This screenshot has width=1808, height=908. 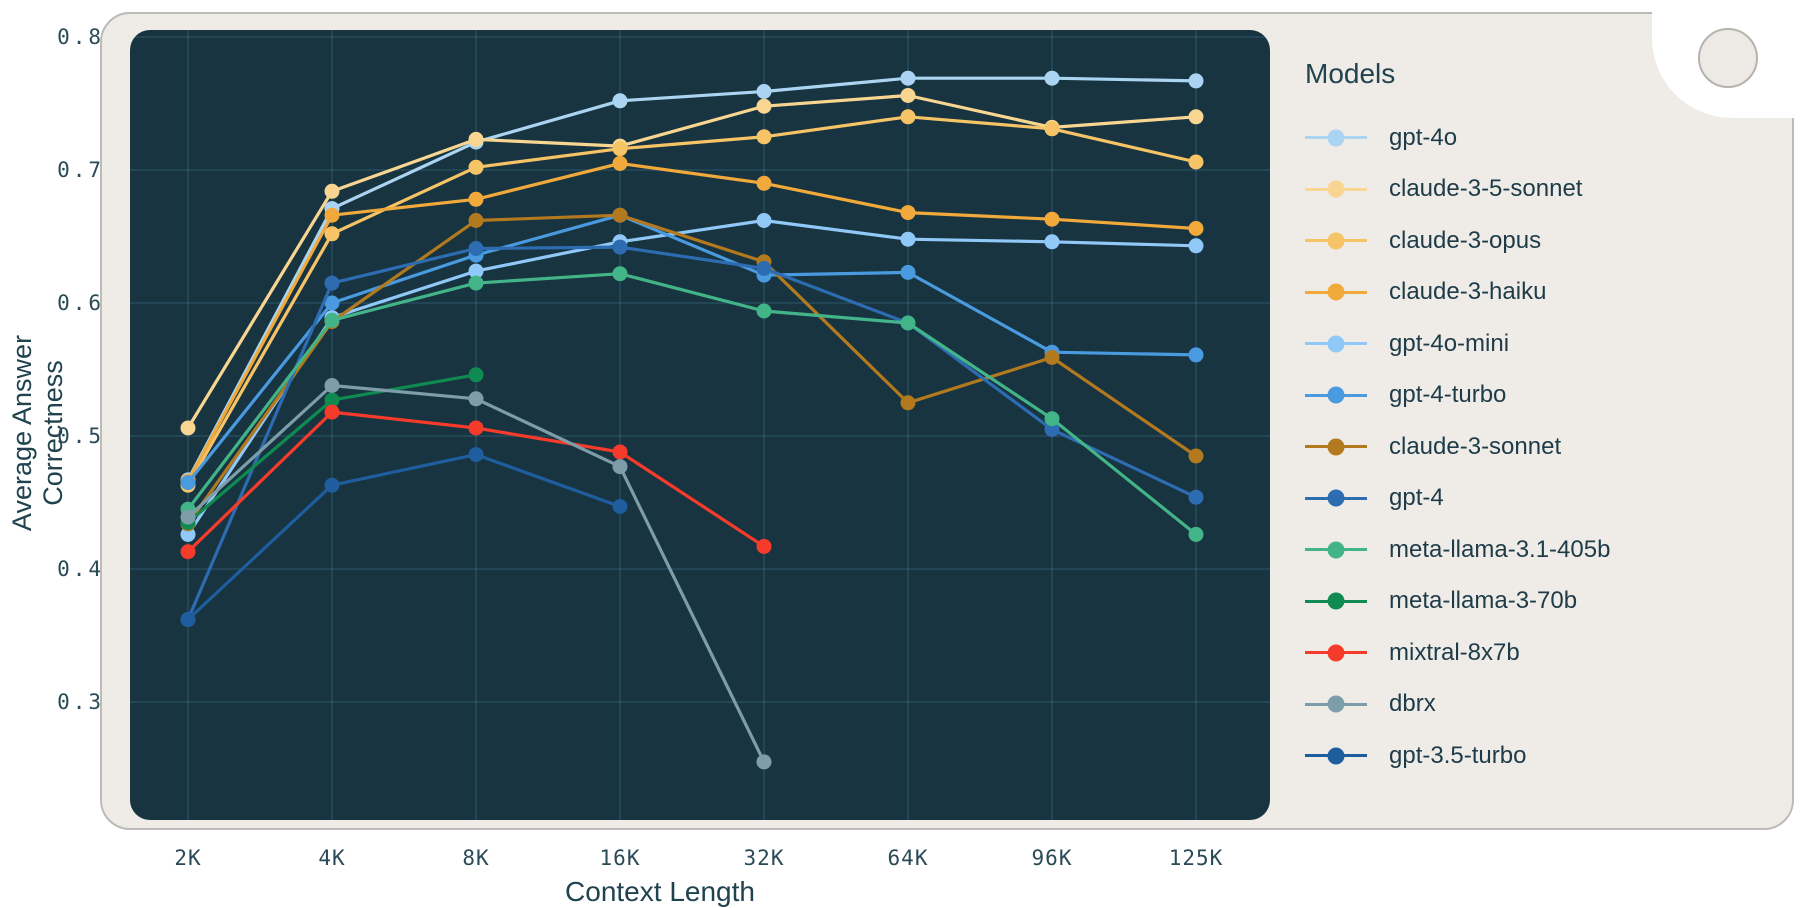 I want to click on legend-title: Models, so click(x=1350, y=73).